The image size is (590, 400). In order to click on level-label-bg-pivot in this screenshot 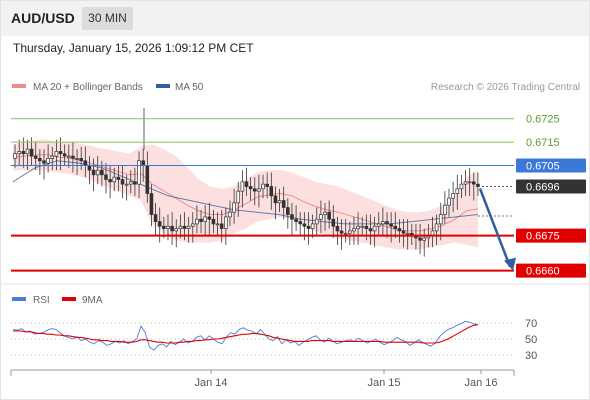, I will do `click(551, 165)`.